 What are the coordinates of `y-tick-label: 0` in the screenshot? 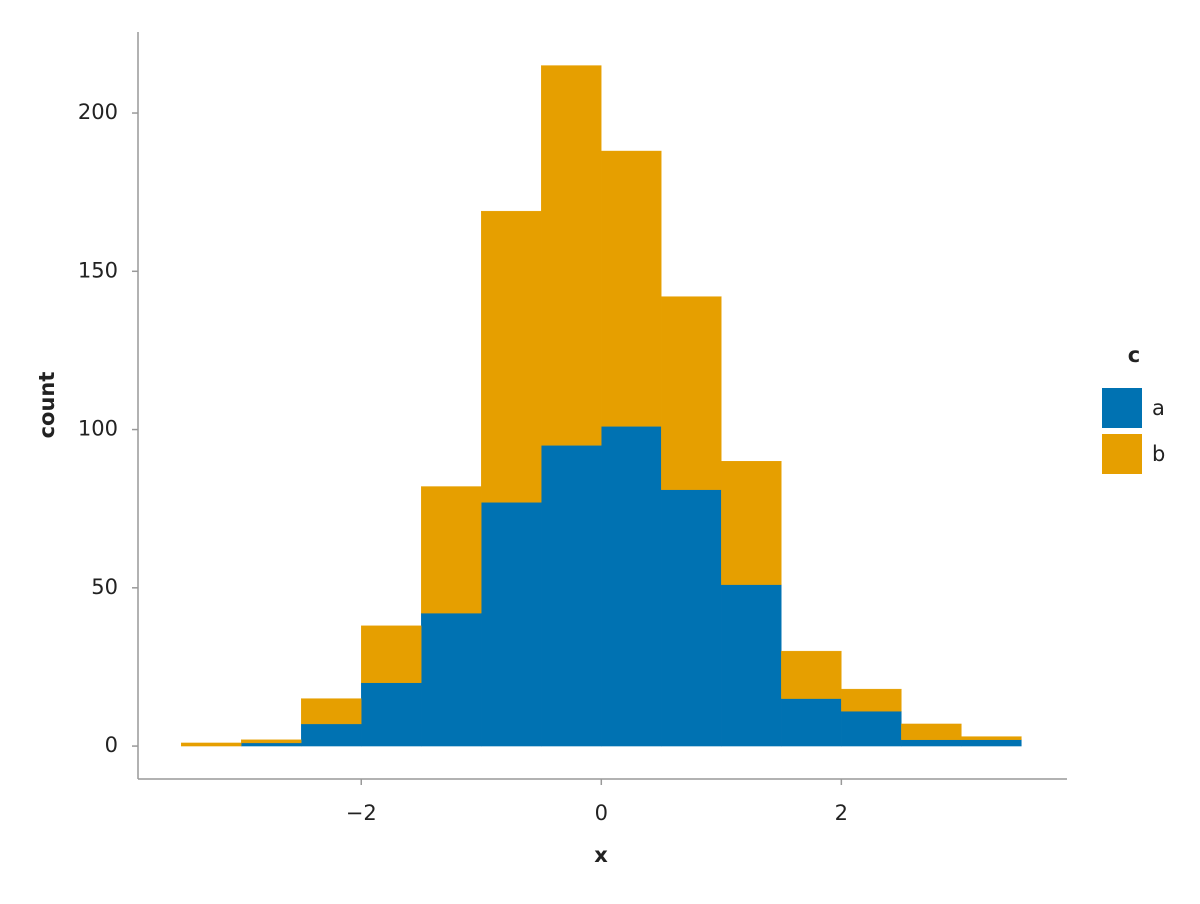 It's located at (111, 745).